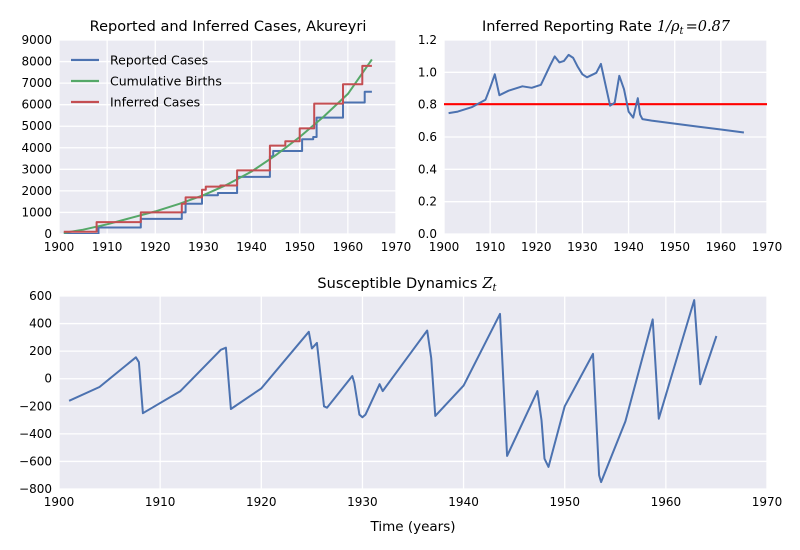 The image size is (800, 550). What do you see at coordinates (35, 461) in the screenshot?
I see `susceptible-y-tick-label: −600` at bounding box center [35, 461].